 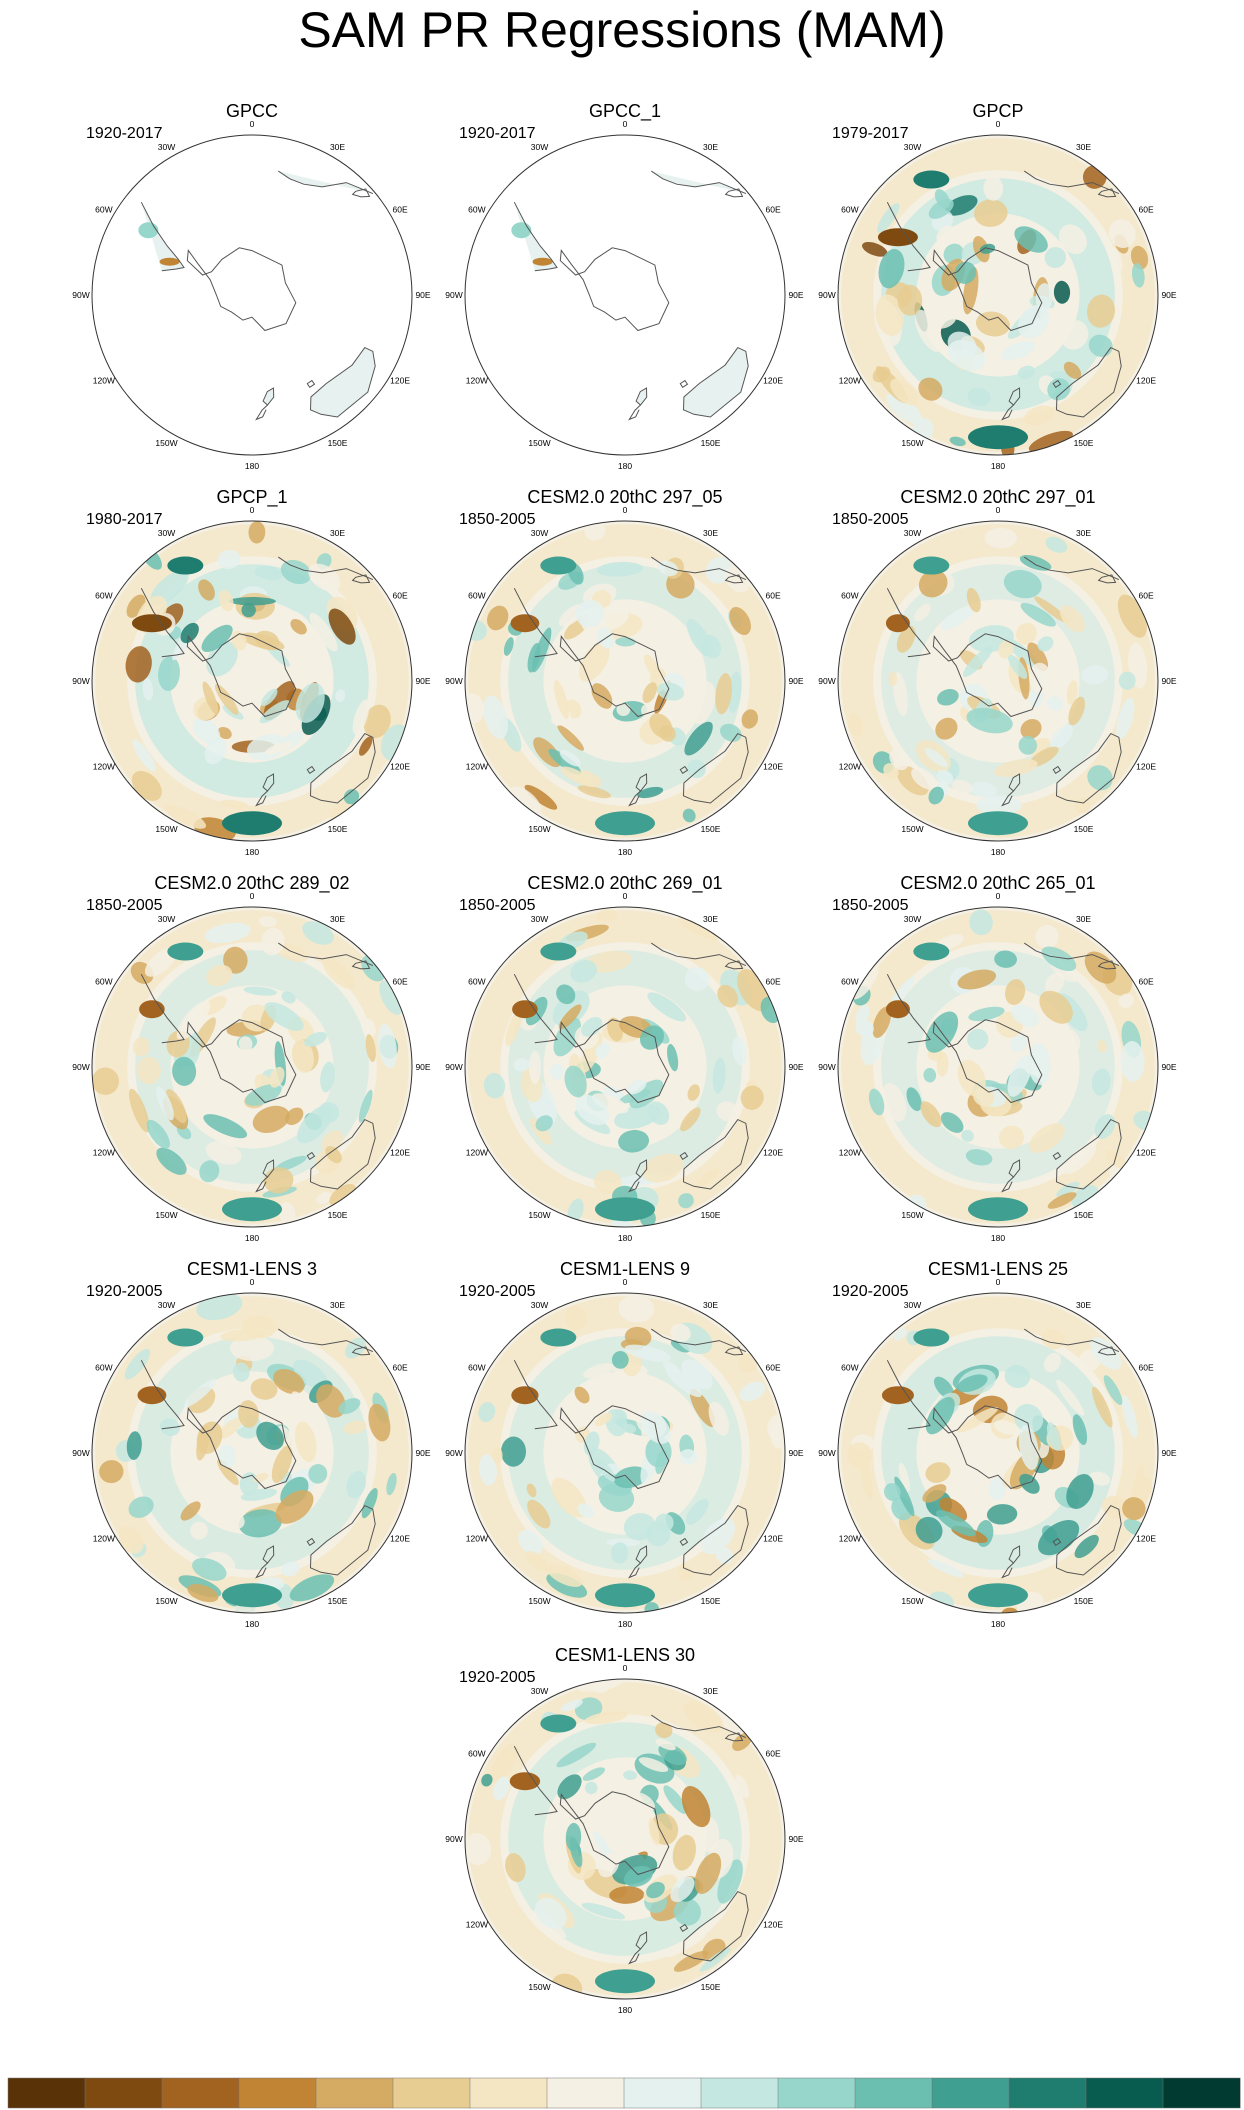 I want to click on land-value-patch, so click(x=268, y=396).